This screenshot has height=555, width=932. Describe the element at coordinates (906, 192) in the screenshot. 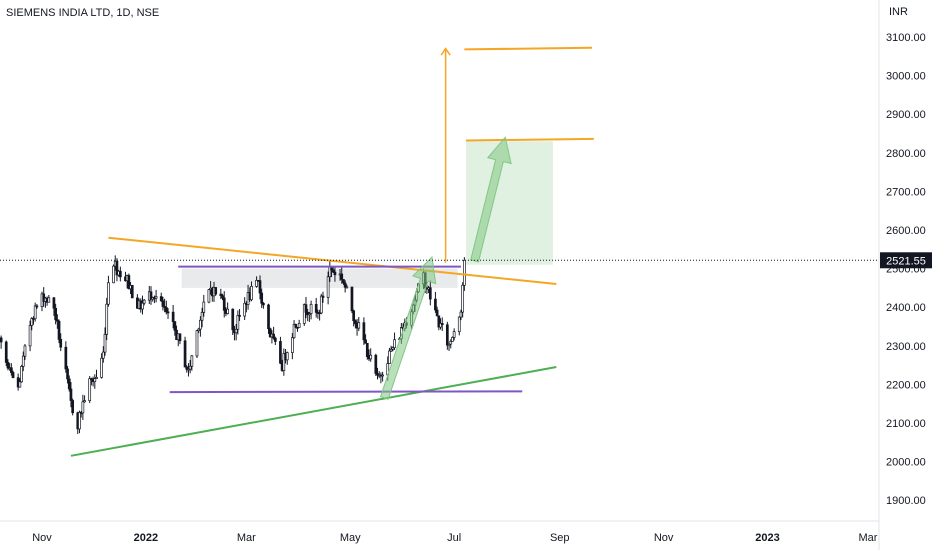

I see `price-tick-label: 2700.00` at that location.